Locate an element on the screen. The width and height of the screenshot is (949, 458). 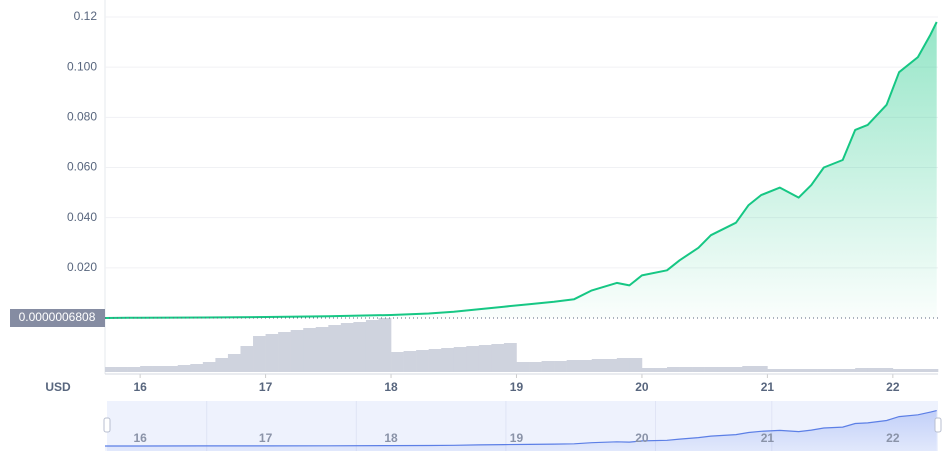
x-tick-label: 17 is located at coordinates (266, 387).